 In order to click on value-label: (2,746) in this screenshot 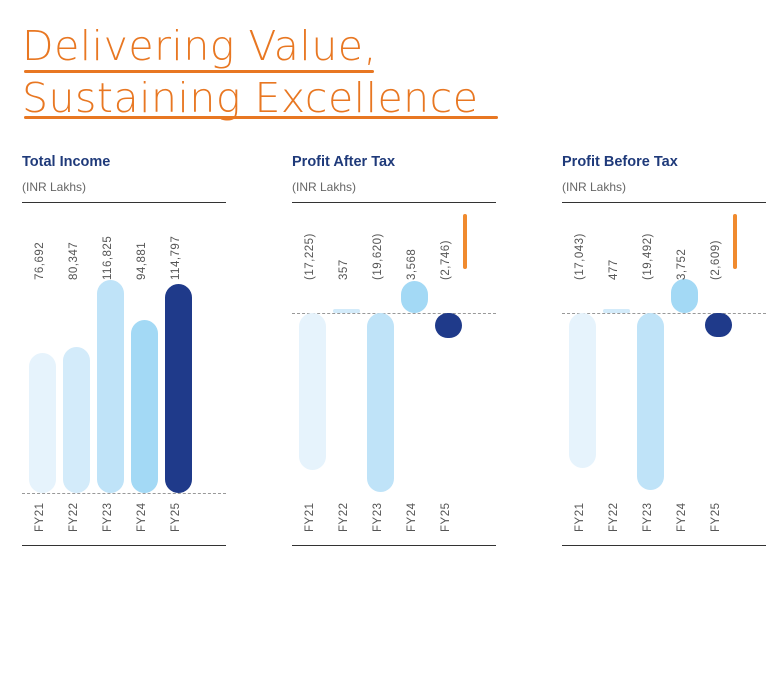, I will do `click(446, 260)`.